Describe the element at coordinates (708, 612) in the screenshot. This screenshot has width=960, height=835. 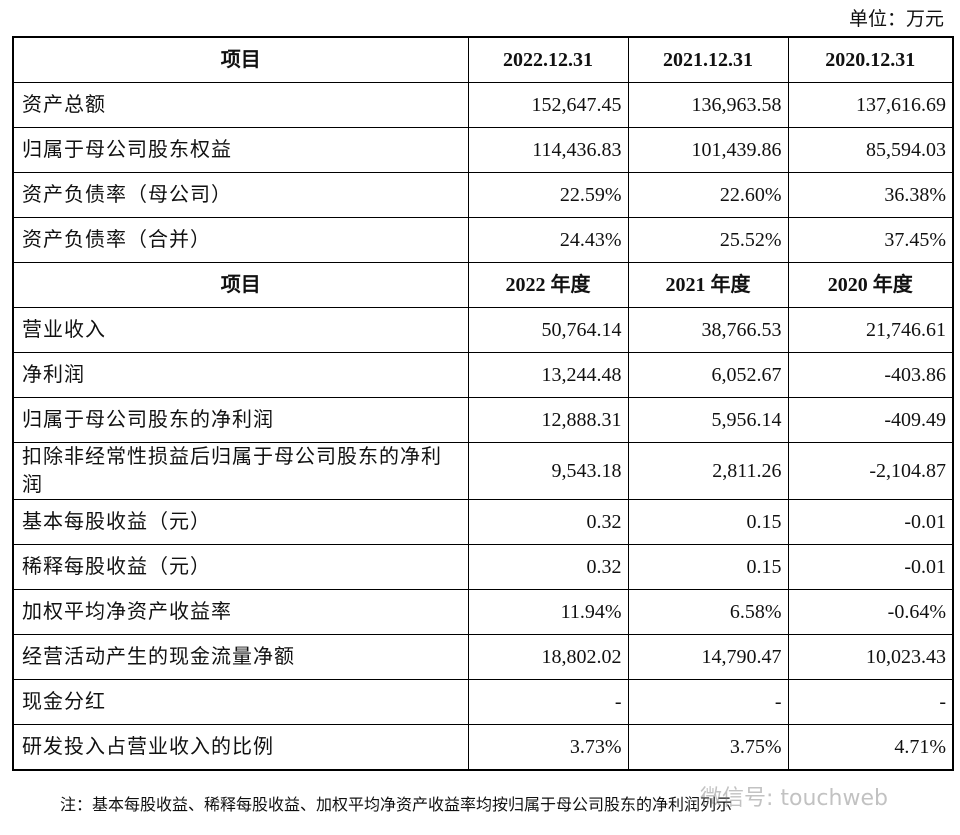
I see `value-cell: 6.58%` at that location.